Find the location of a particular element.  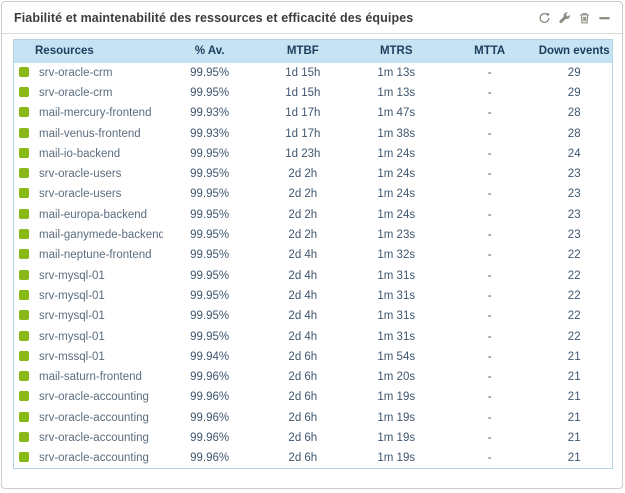

mtrs-cell: 1m 32s is located at coordinates (396, 255).